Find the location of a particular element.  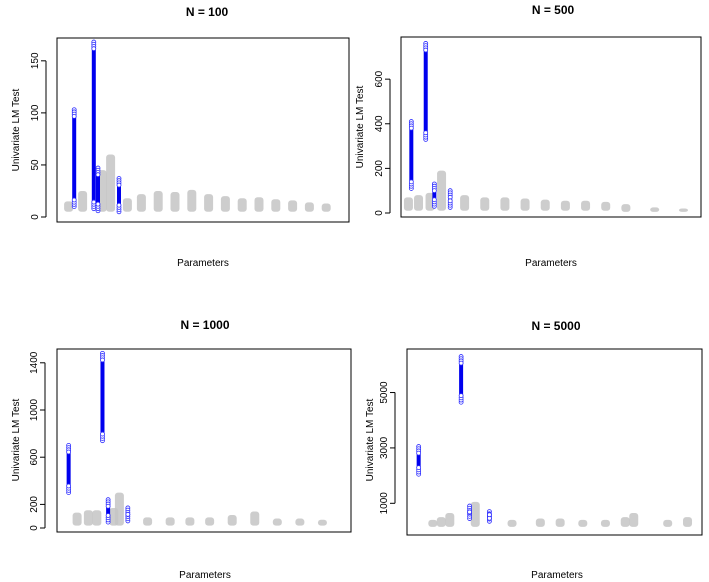

plot-marks: 1000 3000 5000 is located at coordinates (536, 440).